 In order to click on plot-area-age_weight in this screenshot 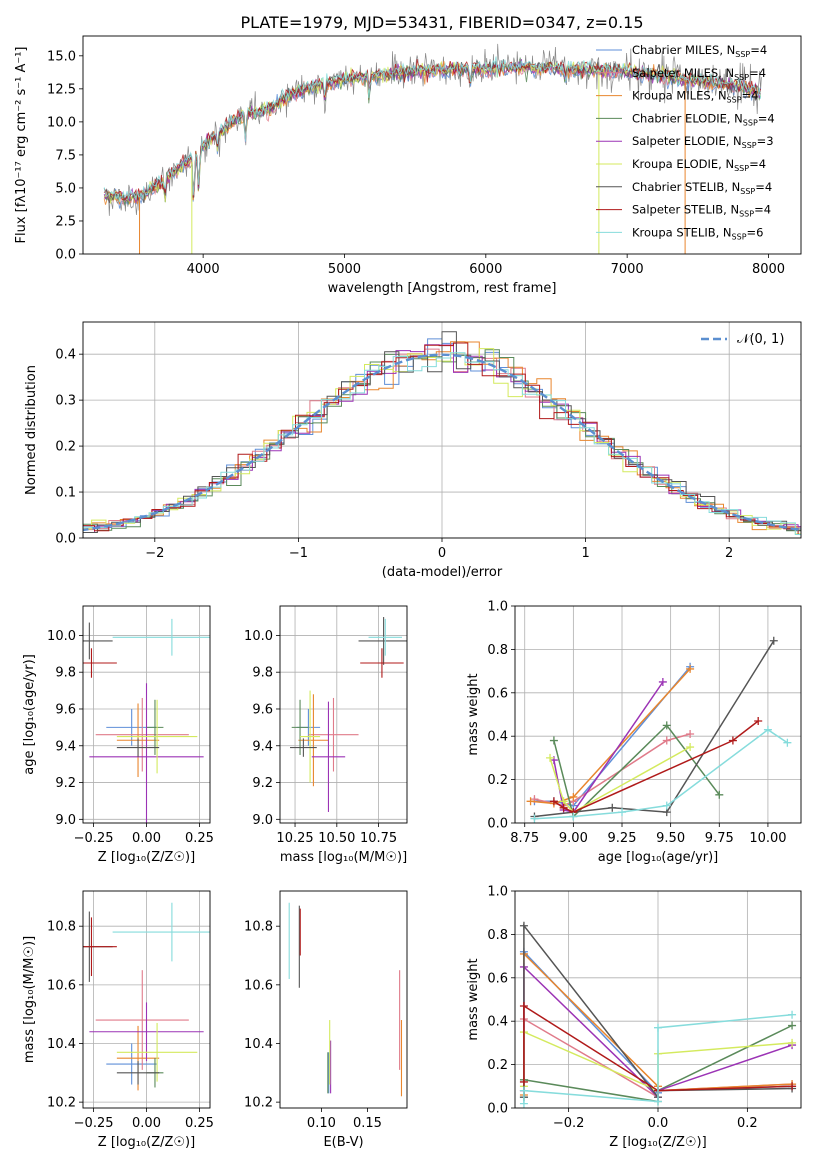, I will do `click(658, 714)`.